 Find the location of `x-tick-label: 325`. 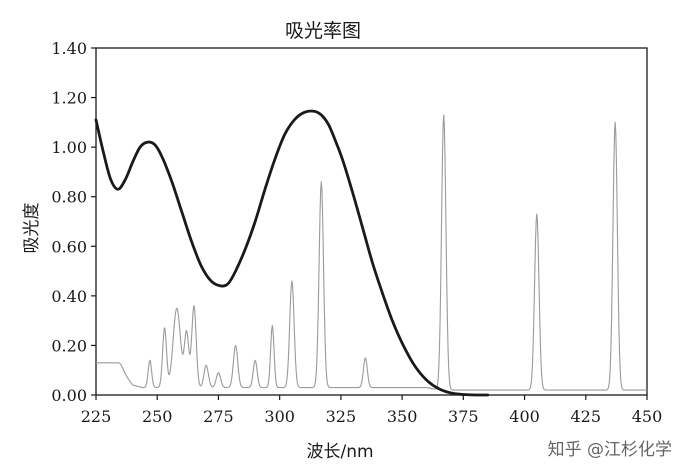

x-tick-label: 325 is located at coordinates (341, 416).